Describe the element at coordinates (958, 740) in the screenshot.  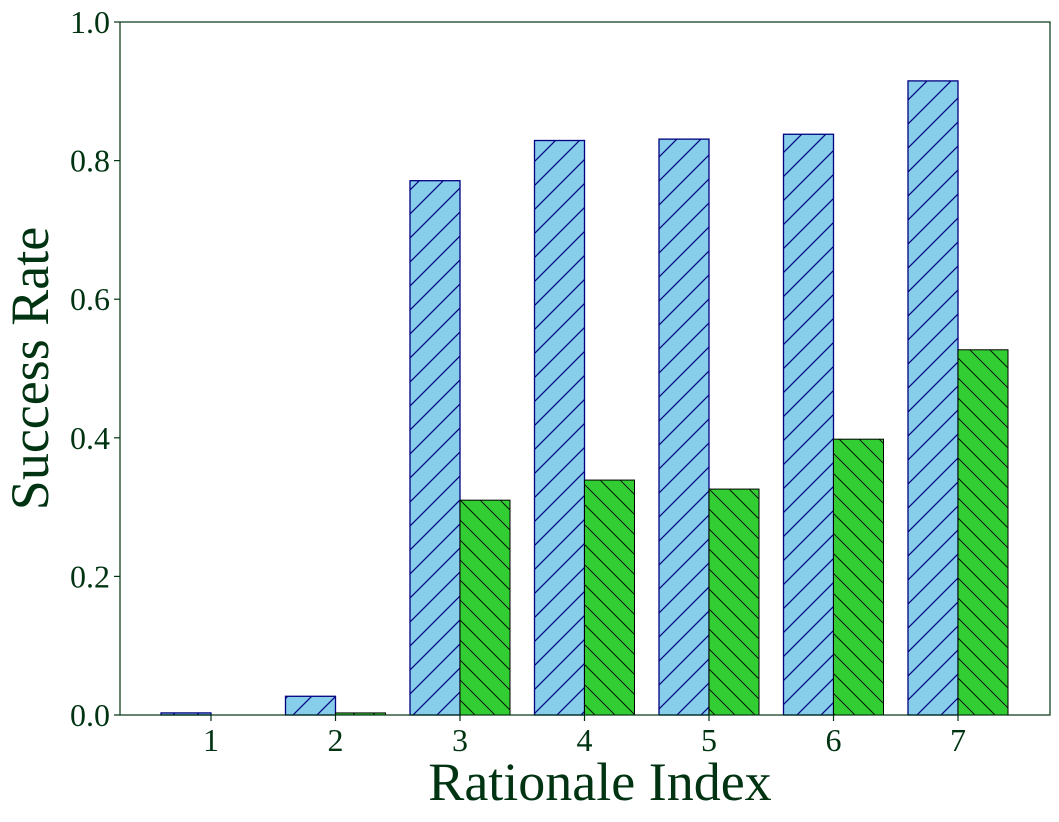
I see `x-tick-label: 7` at that location.